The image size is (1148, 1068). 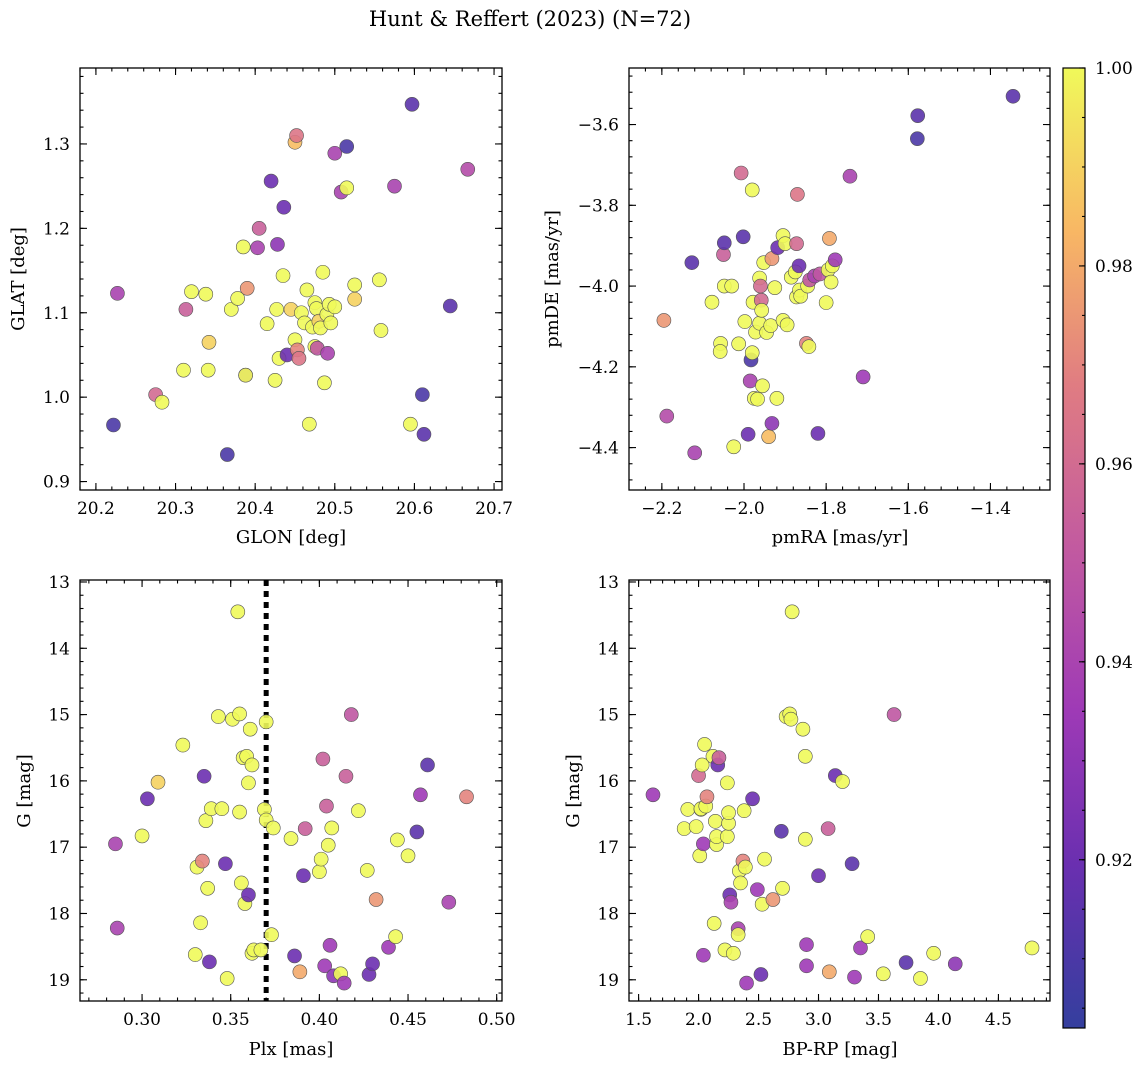 What do you see at coordinates (142, 1020) in the screenshot?
I see `x-tick-label: 0.30` at bounding box center [142, 1020].